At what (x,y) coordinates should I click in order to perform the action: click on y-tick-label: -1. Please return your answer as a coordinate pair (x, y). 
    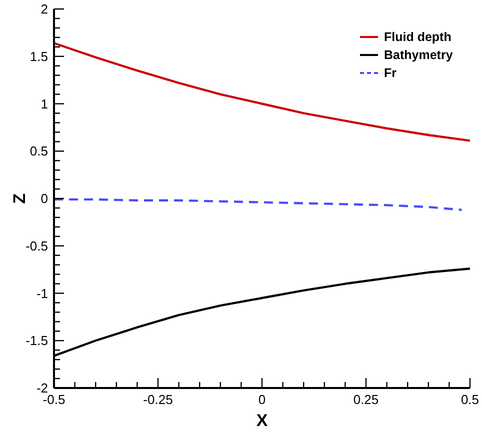
    Looking at the image, I should click on (42, 293).